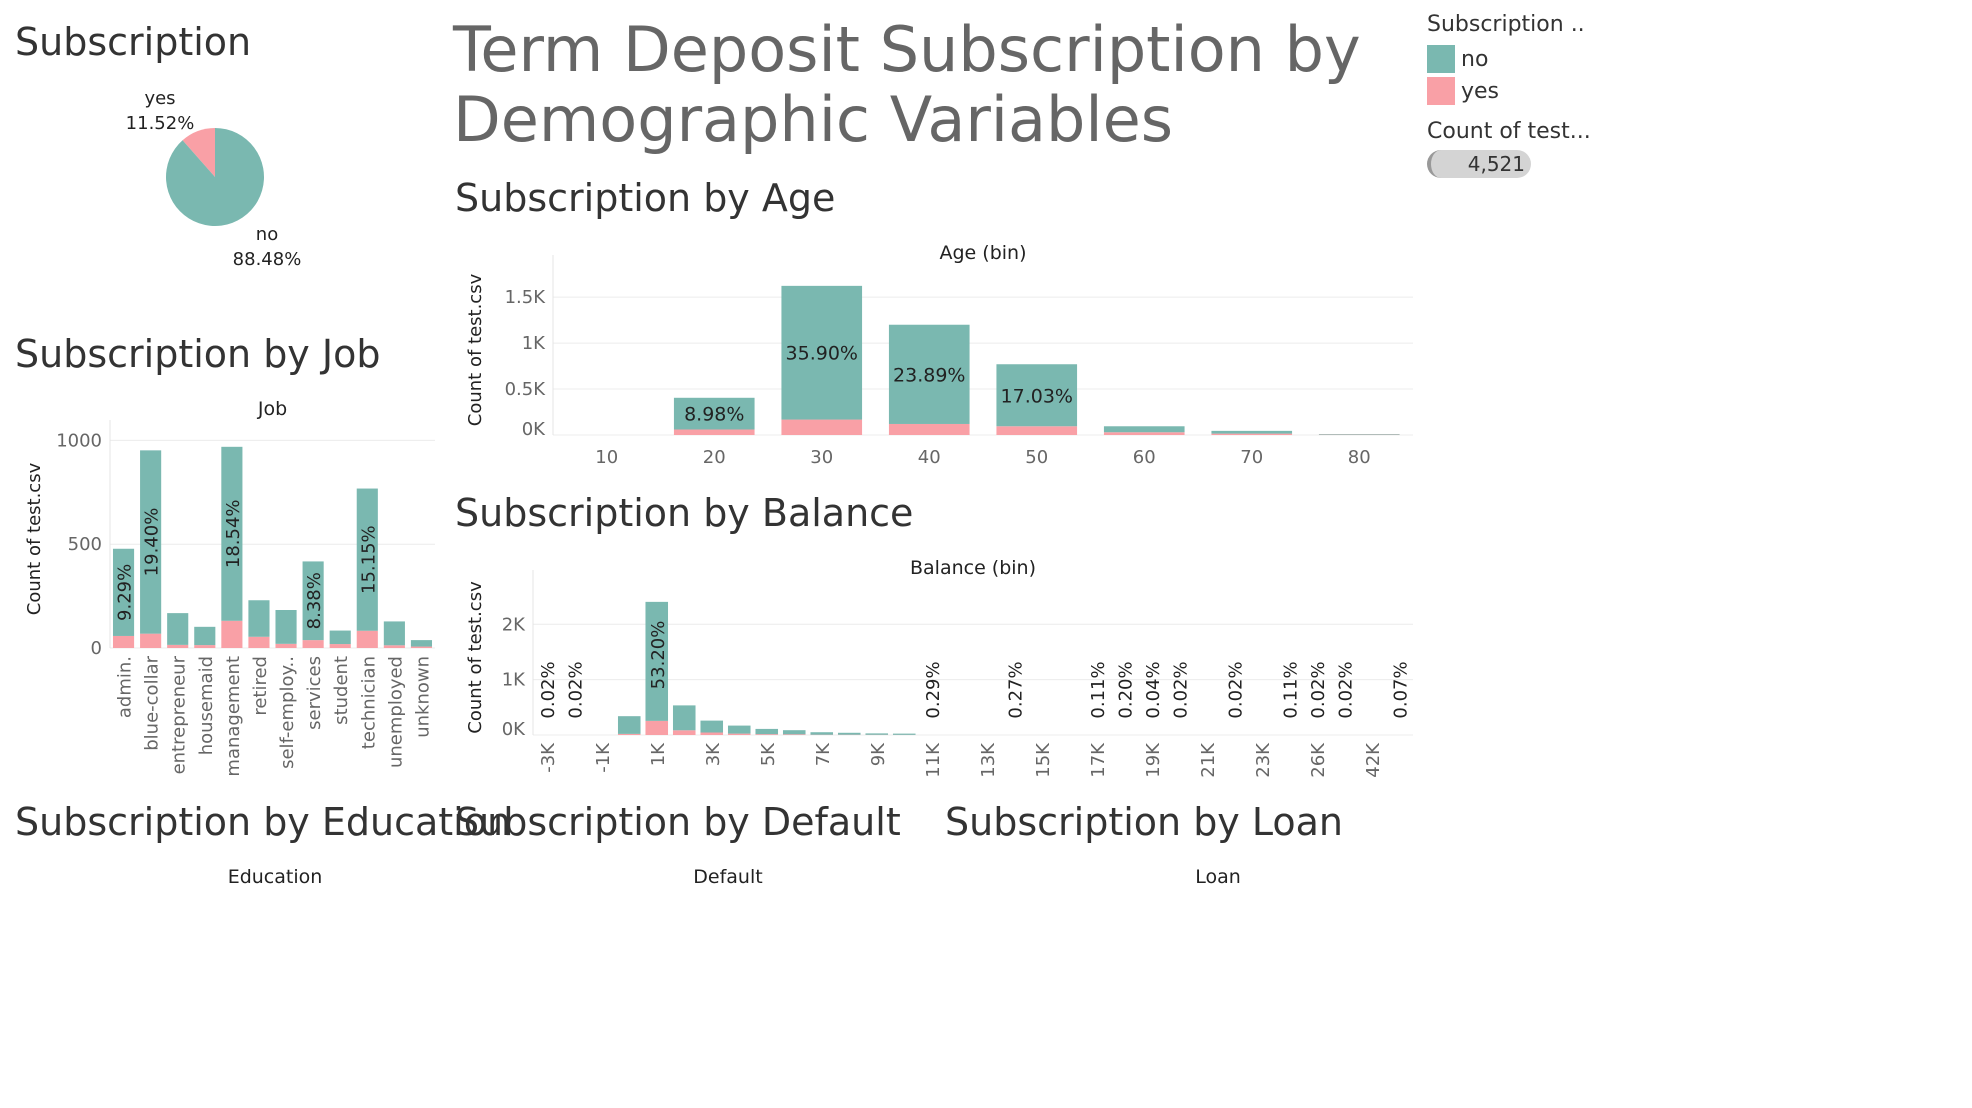 Image resolution: width=1972 pixels, height=1108 pixels. What do you see at coordinates (988, 760) in the screenshot?
I see `balance-x-tick: 13K` at bounding box center [988, 760].